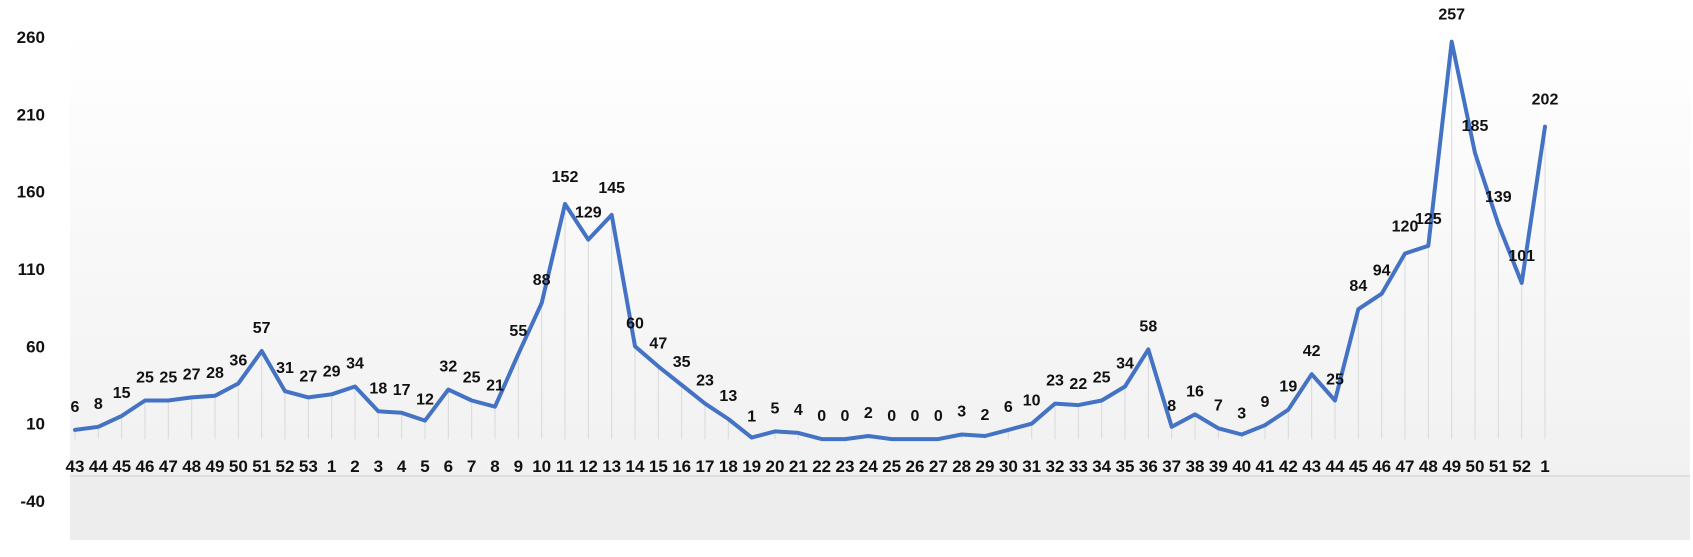 The image size is (1693, 557). Describe the element at coordinates (332, 371) in the screenshot. I see `data-label: 29` at that location.